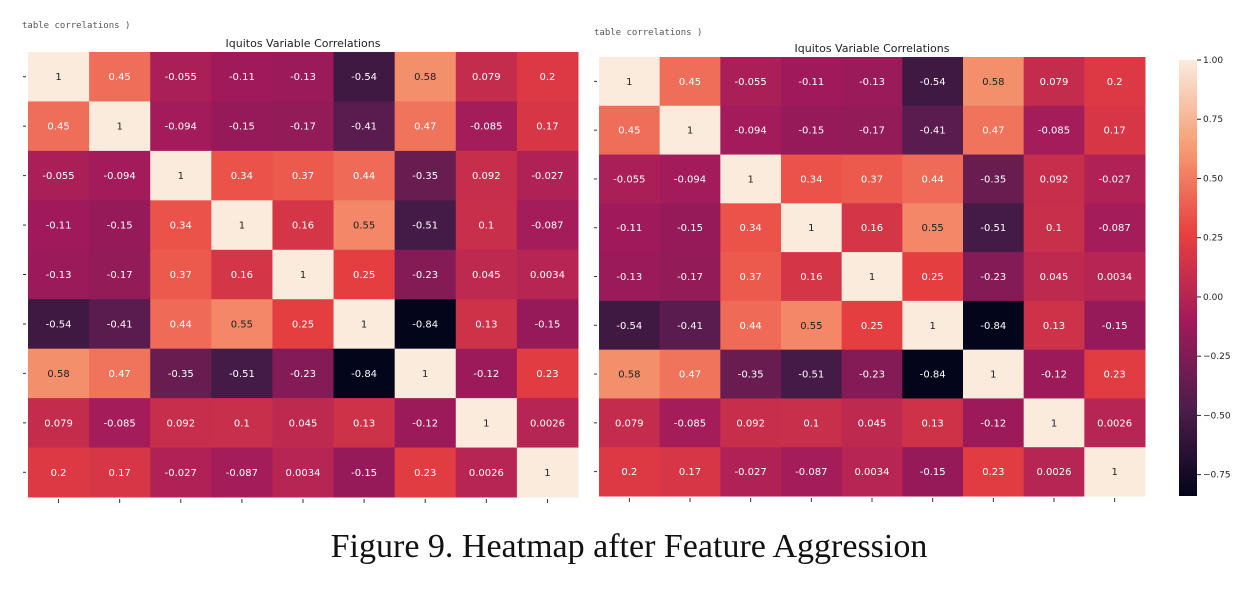 The width and height of the screenshot is (1258, 605). I want to click on heatmap-cell-label: -0.17, so click(872, 131).